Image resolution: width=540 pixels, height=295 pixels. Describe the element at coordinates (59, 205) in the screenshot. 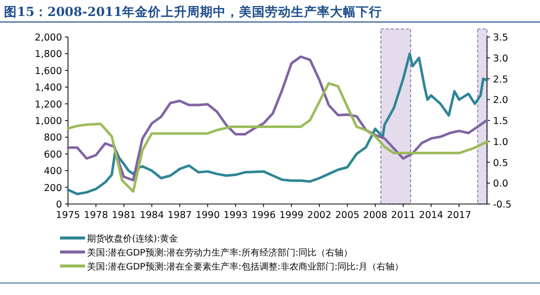

I see `y-tick-label: 0` at that location.